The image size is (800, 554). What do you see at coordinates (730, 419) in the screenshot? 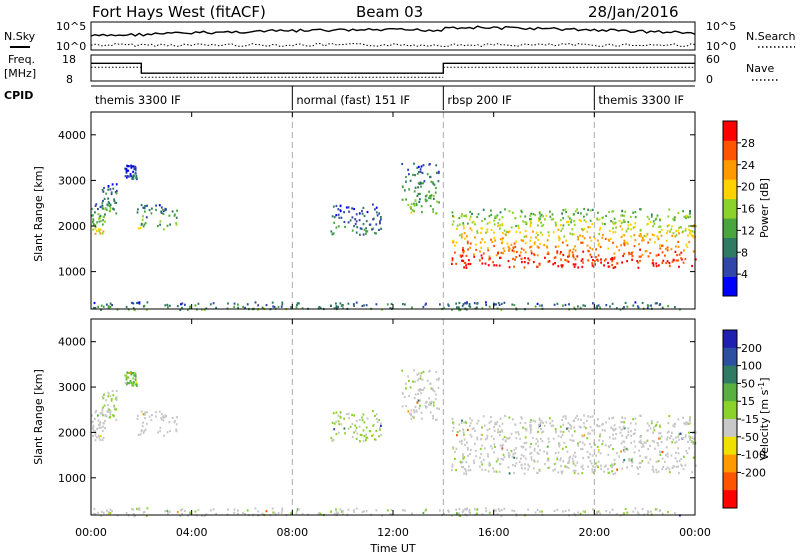
I see `velocity-colorbar-blocks` at bounding box center [730, 419].